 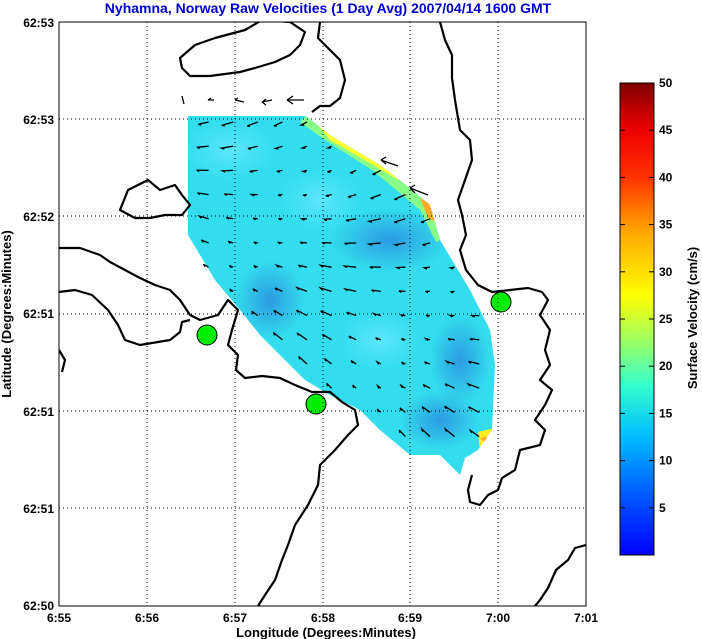 What do you see at coordinates (646, 295) in the screenshot?
I see `colorbar-ticks: 5 10 15 20 25 30 35 40 45 50` at bounding box center [646, 295].